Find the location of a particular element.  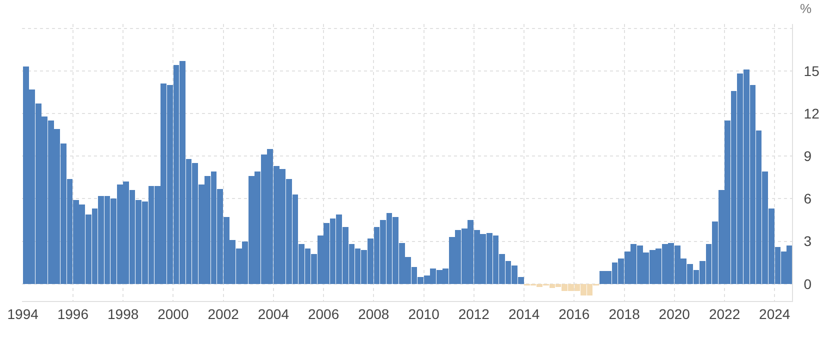

x-tick-label: 2000 is located at coordinates (173, 314).